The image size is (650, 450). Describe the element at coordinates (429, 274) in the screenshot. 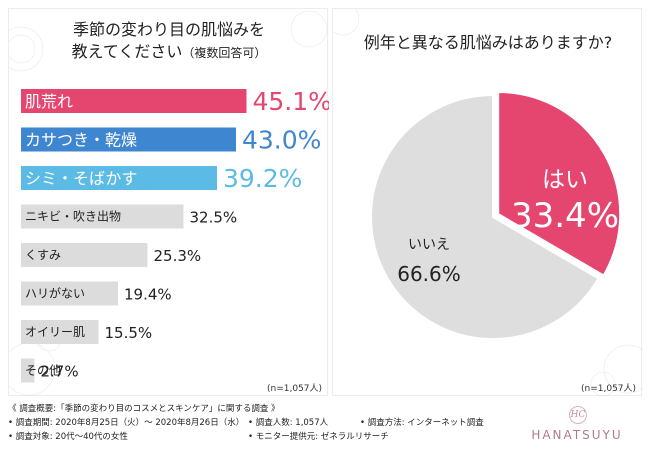

I see `pie-value-label-1: 66.6%` at that location.